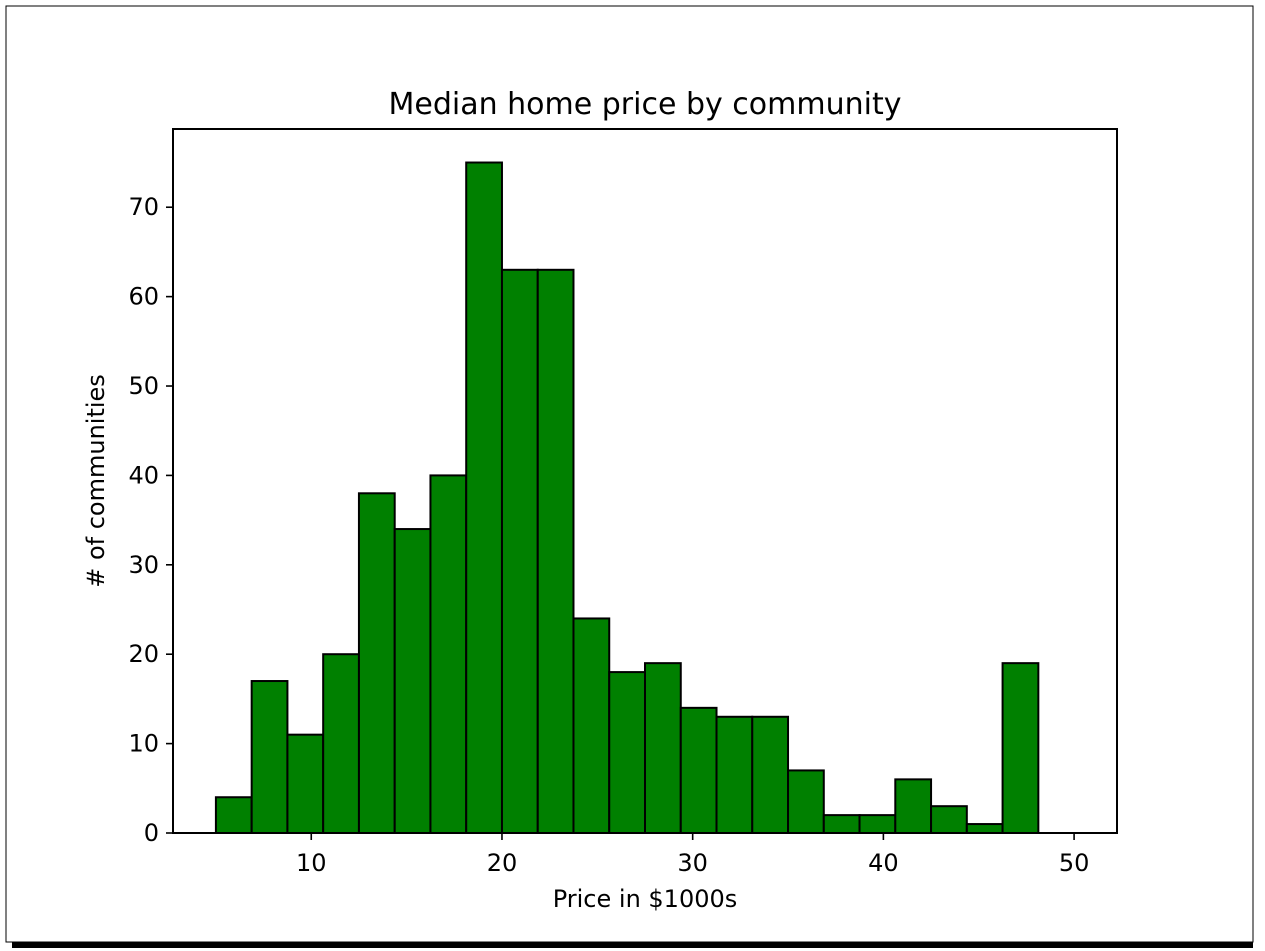  I want to click on x-axis-label: Price in $1000s, so click(645, 899).